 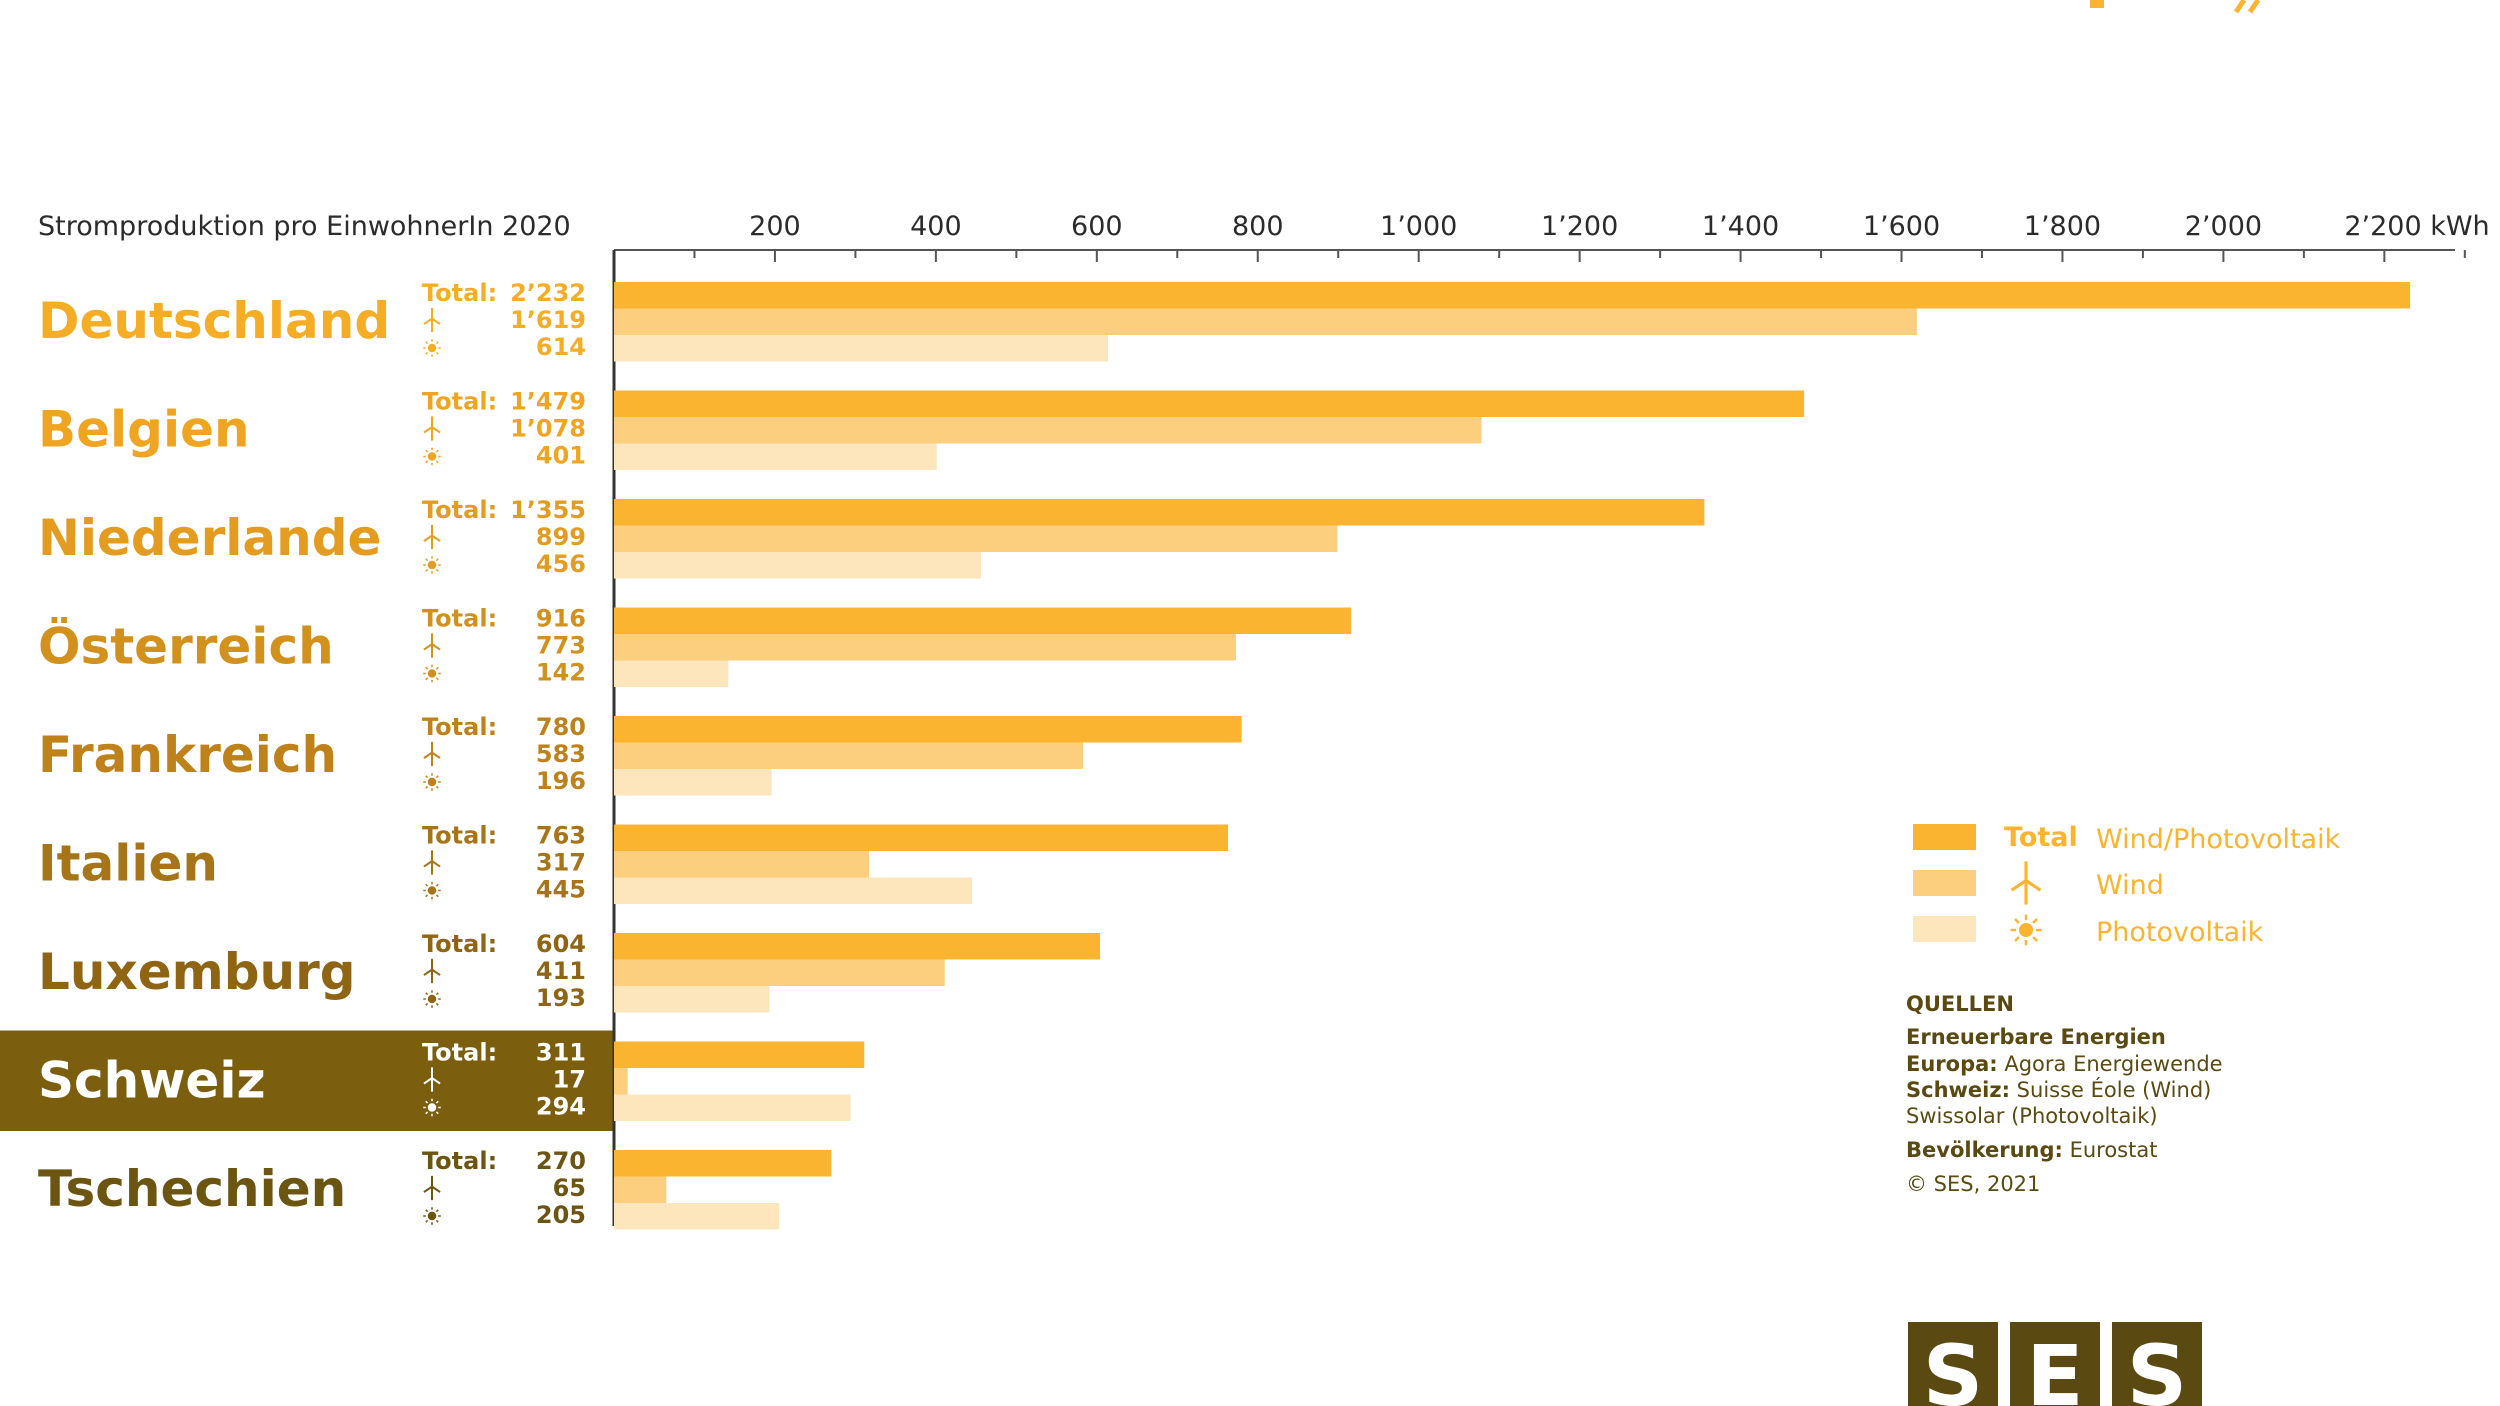 I want to click on country-label: Schweiz, so click(x=152, y=1081).